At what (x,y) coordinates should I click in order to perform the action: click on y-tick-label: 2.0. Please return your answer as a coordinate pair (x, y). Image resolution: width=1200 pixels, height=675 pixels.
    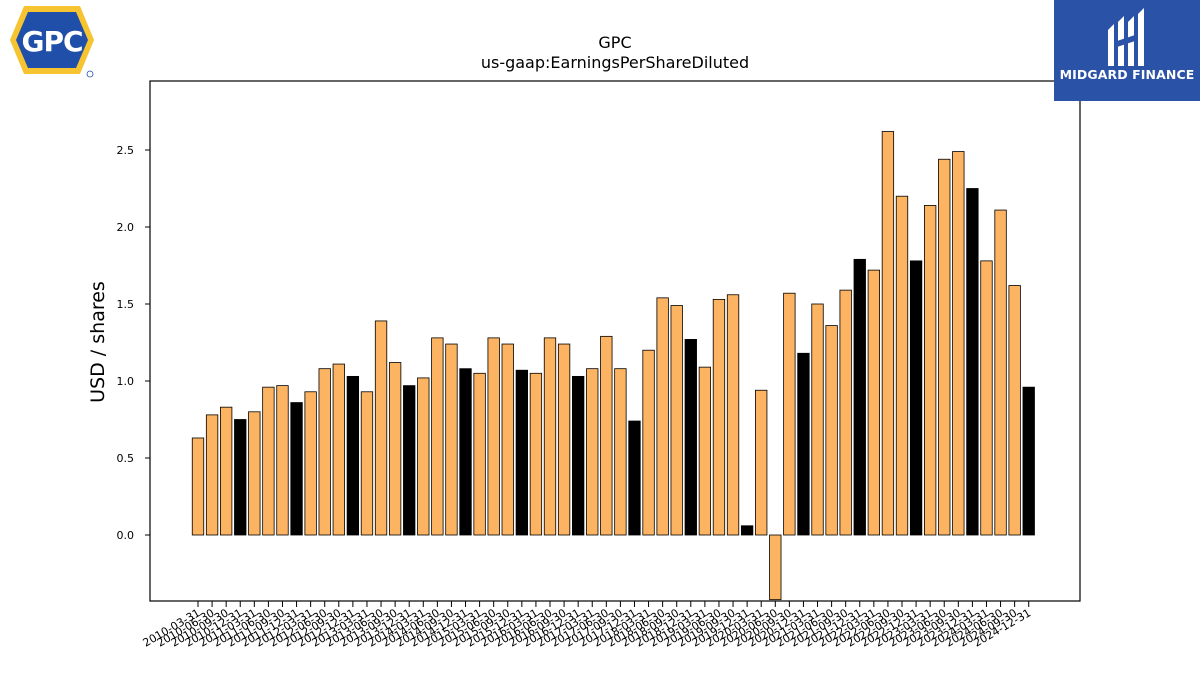
    Looking at the image, I should click on (126, 227).